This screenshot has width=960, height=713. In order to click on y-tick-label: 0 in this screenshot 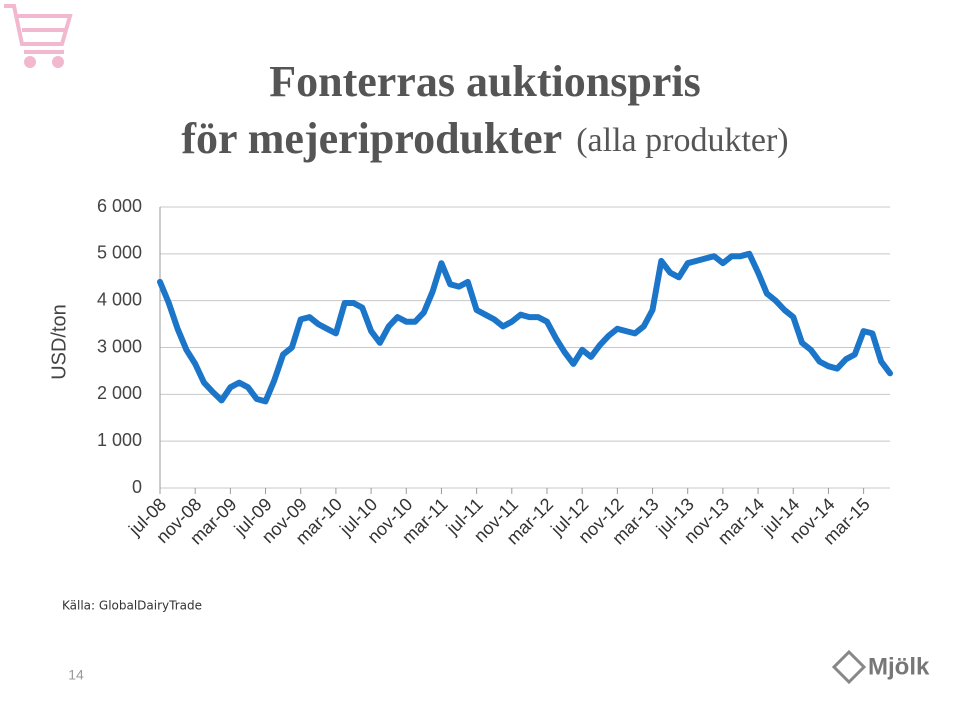, I will do `click(137, 487)`.